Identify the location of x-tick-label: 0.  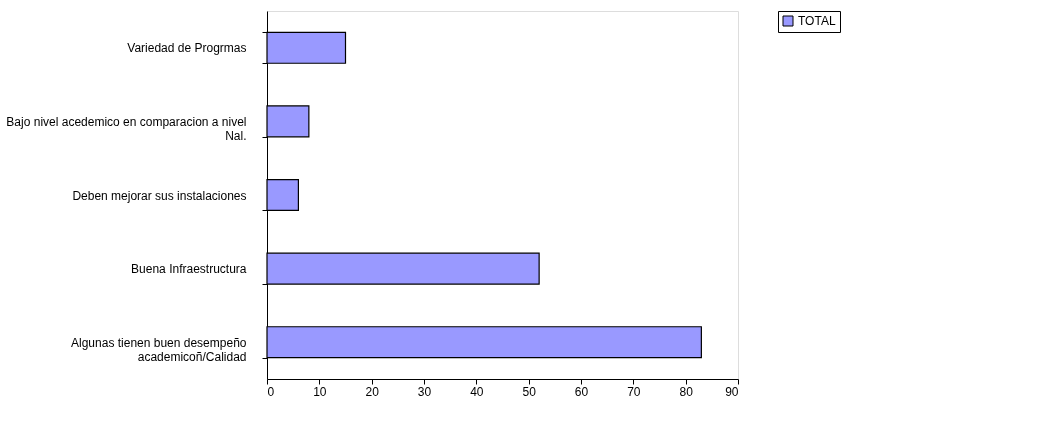
(271, 391).